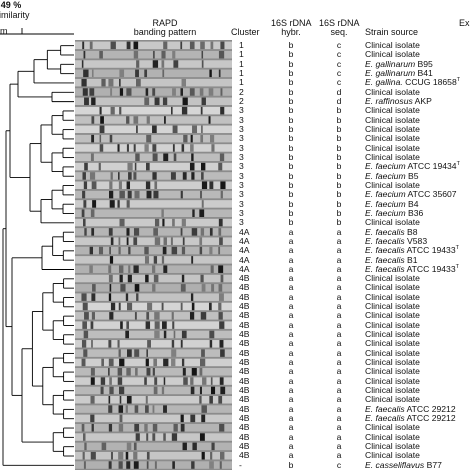 The image size is (474, 474). What do you see at coordinates (412, 166) in the screenshot?
I see `strain-source-cell: E. faecium ATCC 19434T` at bounding box center [412, 166].